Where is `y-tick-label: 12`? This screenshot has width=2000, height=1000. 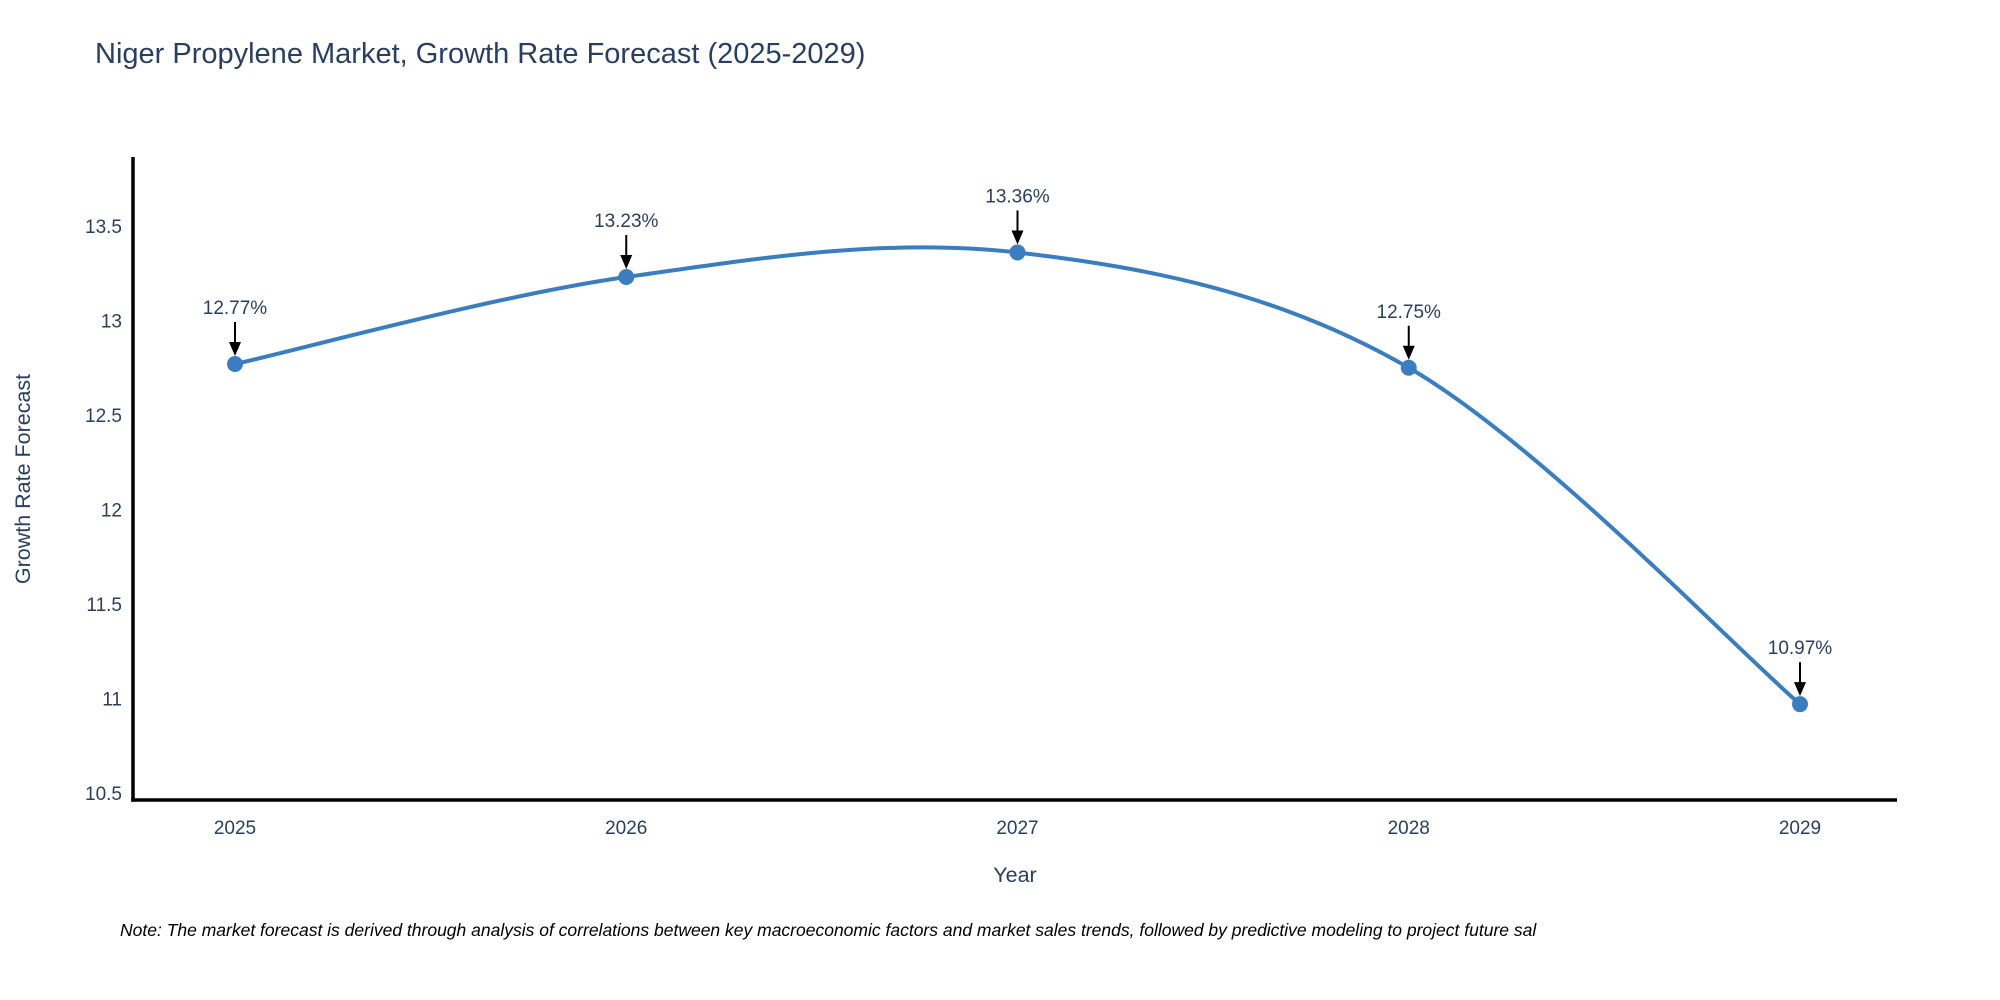
y-tick-label: 12 is located at coordinates (111, 511).